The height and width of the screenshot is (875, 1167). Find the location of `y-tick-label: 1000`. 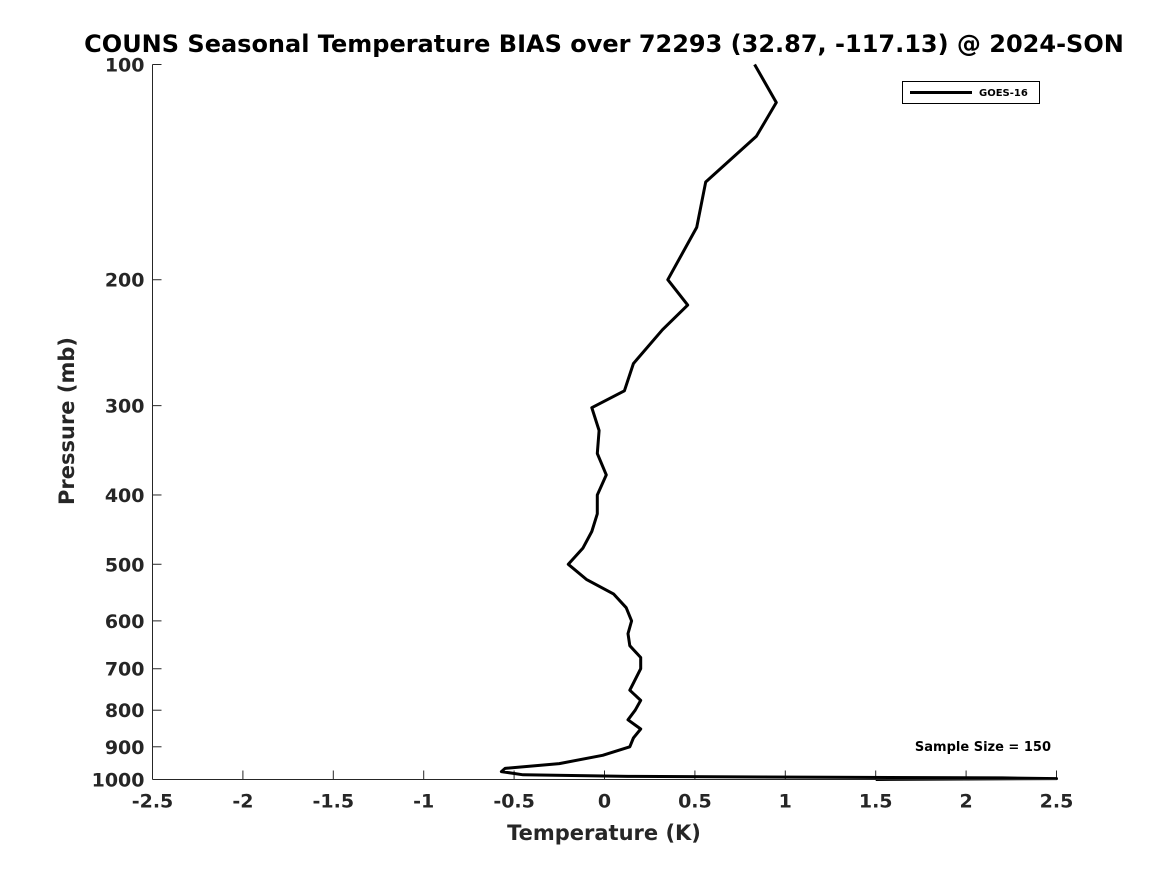

y-tick-label: 1000 is located at coordinates (118, 781).